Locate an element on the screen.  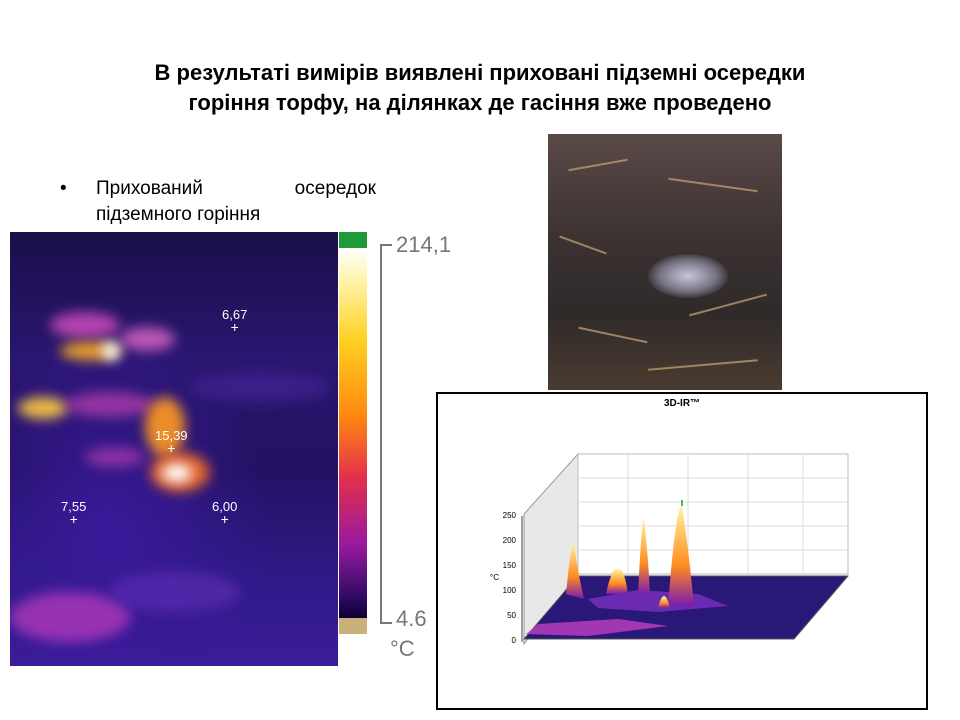
scale-unit-label: °C is located at coordinates (402, 648).